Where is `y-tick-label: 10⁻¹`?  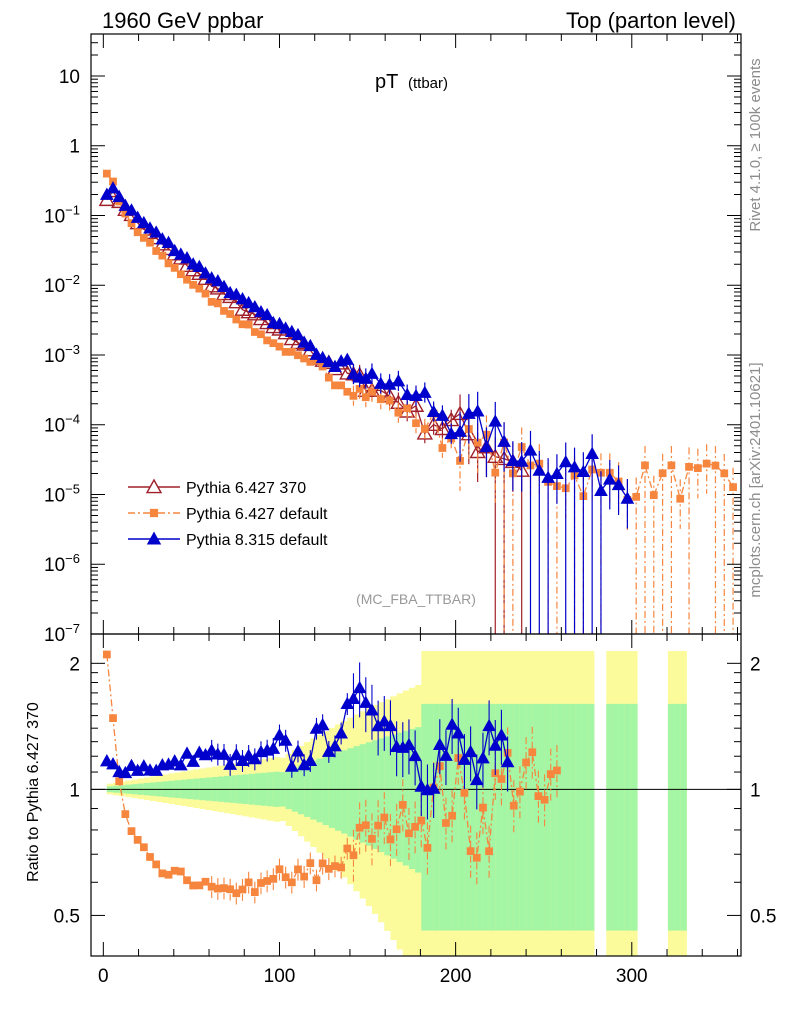
y-tick-label: 10⁻¹ is located at coordinates (62, 214).